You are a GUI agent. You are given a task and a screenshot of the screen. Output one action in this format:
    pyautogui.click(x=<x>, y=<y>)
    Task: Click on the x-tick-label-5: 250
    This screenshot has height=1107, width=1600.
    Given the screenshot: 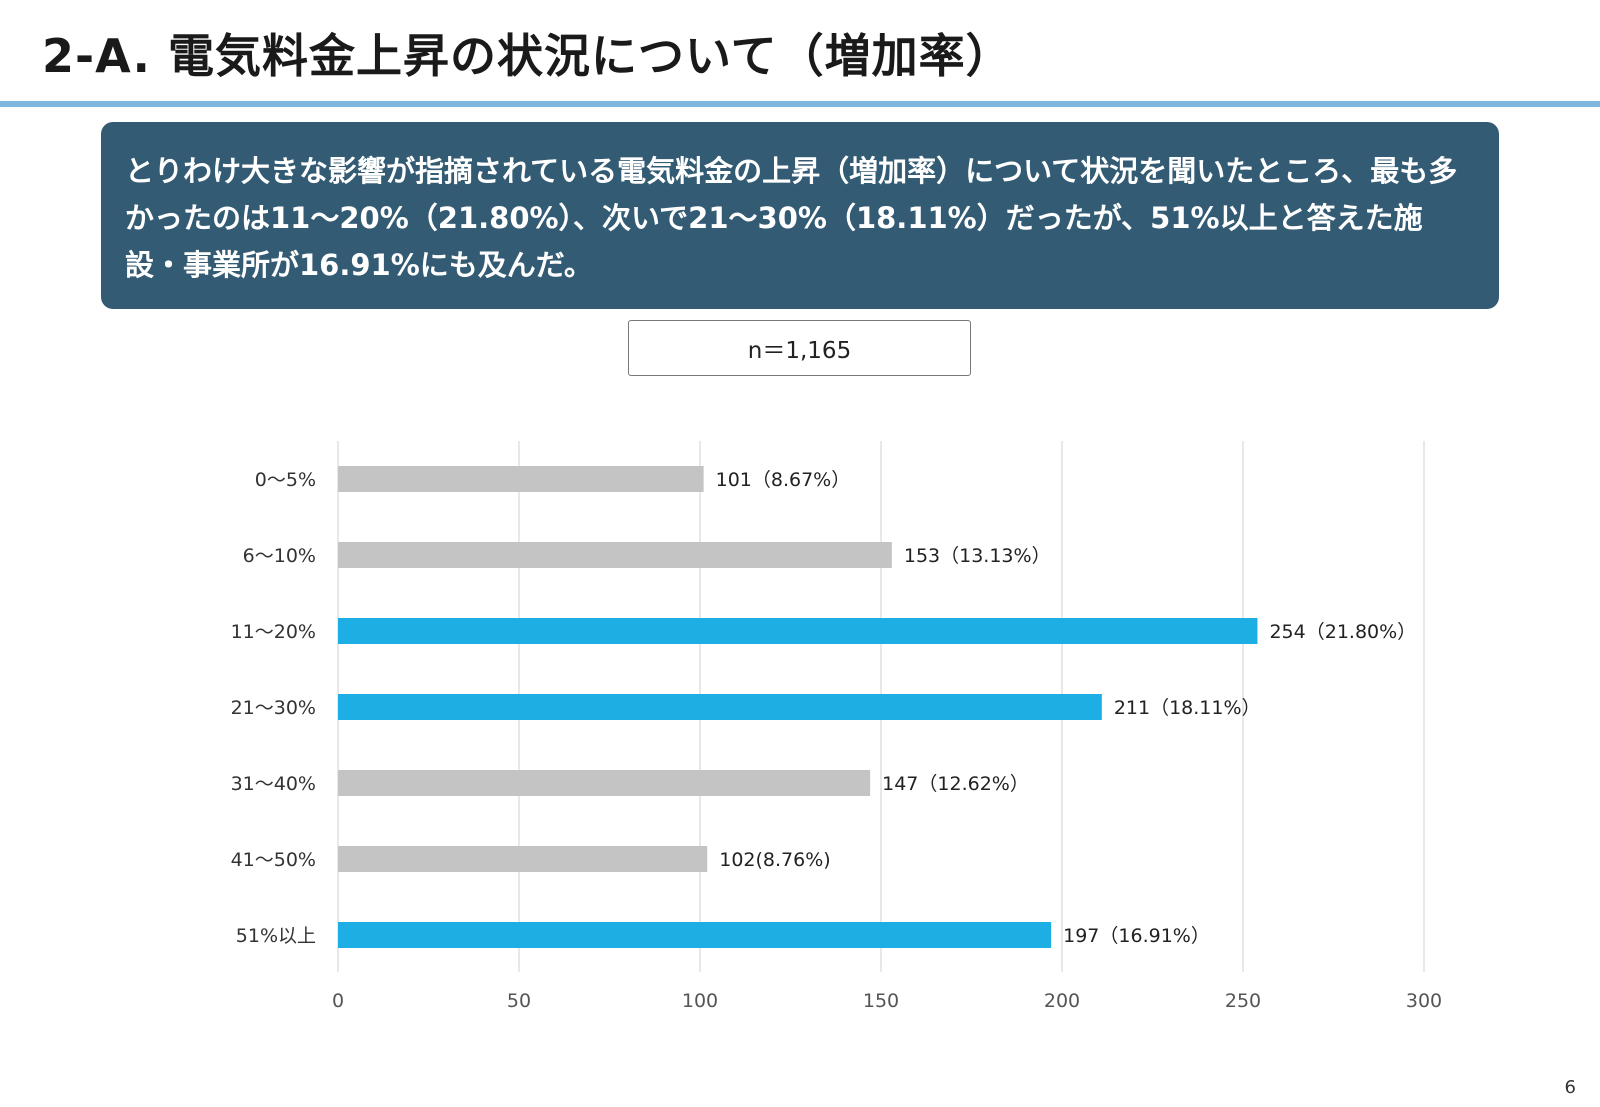 What is the action you would take?
    pyautogui.click(x=1243, y=1001)
    